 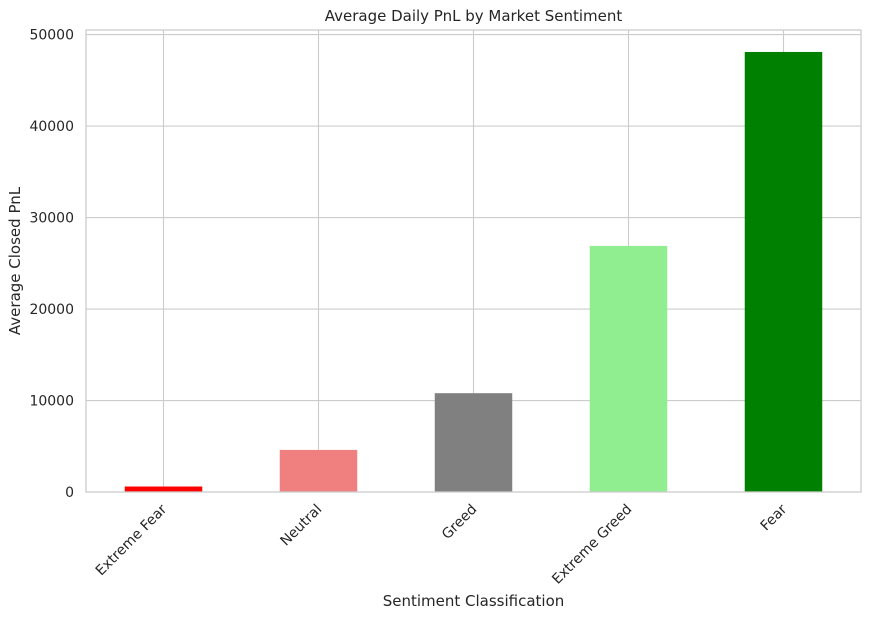 What do you see at coordinates (69, 493) in the screenshot?
I see `y-tick-label: 0` at bounding box center [69, 493].